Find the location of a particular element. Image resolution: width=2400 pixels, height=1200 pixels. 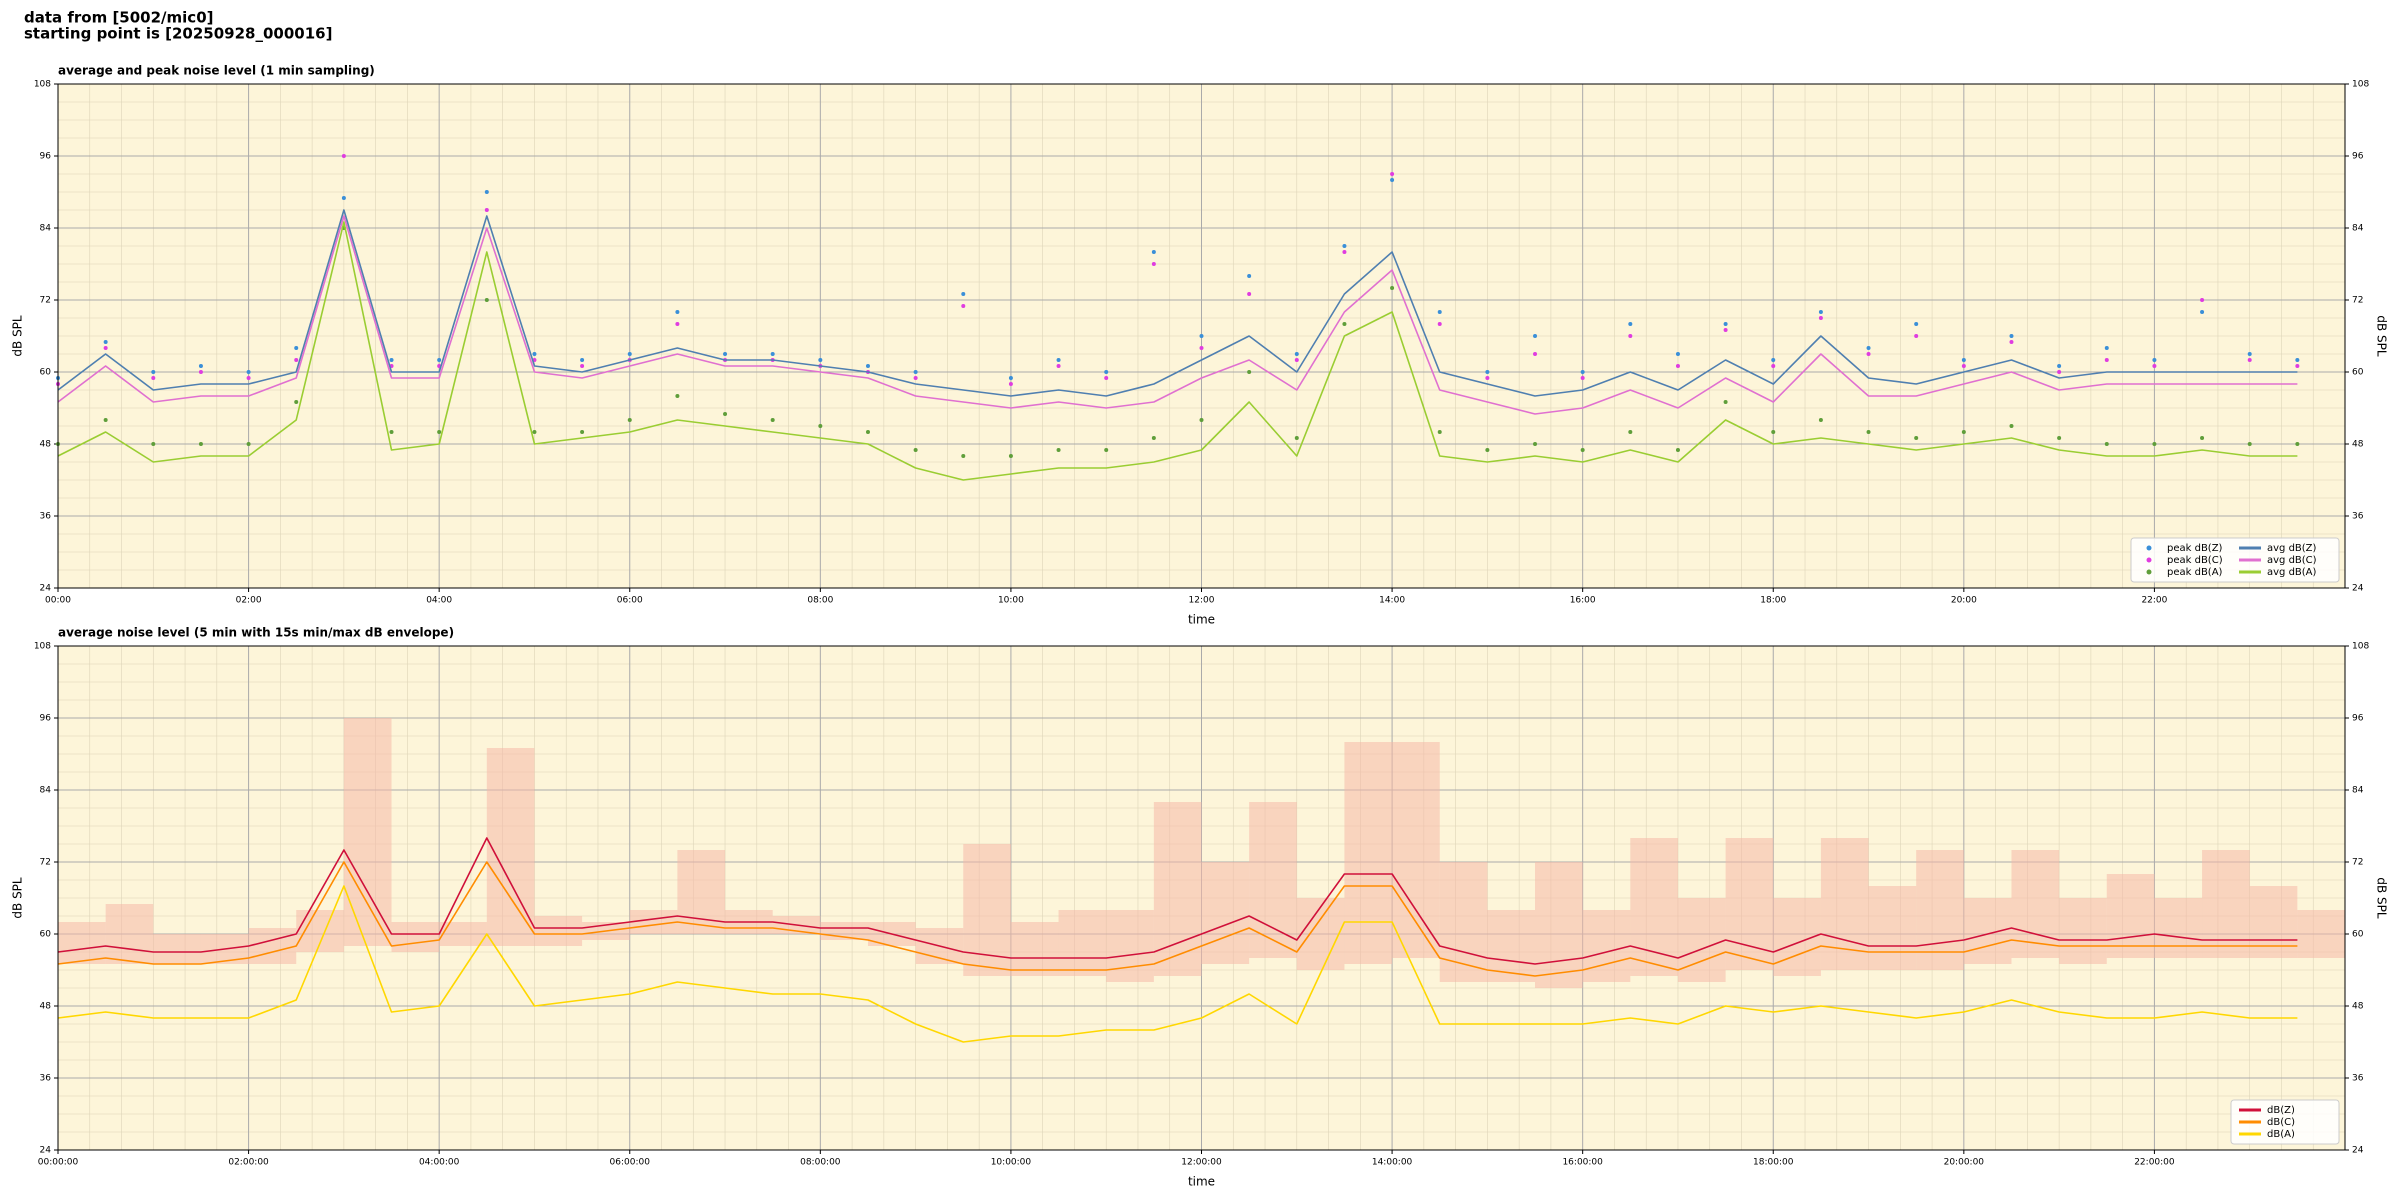

x-tick-label: 16:00 is located at coordinates (1583, 601).